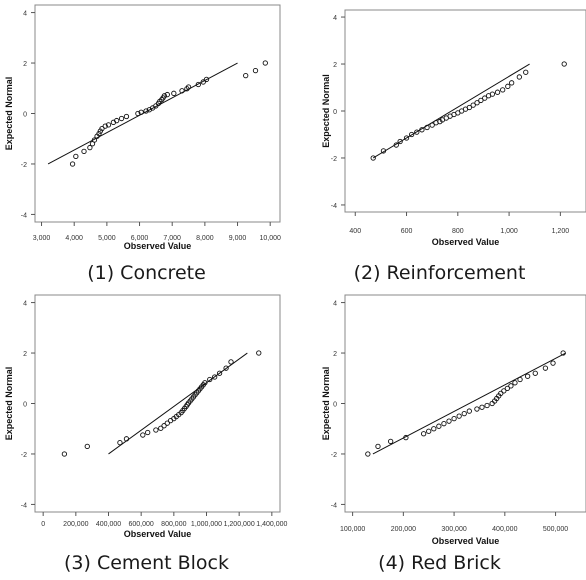 The height and width of the screenshot is (580, 586). I want to click on x-tick-label: 1,000,000, so click(206, 524).